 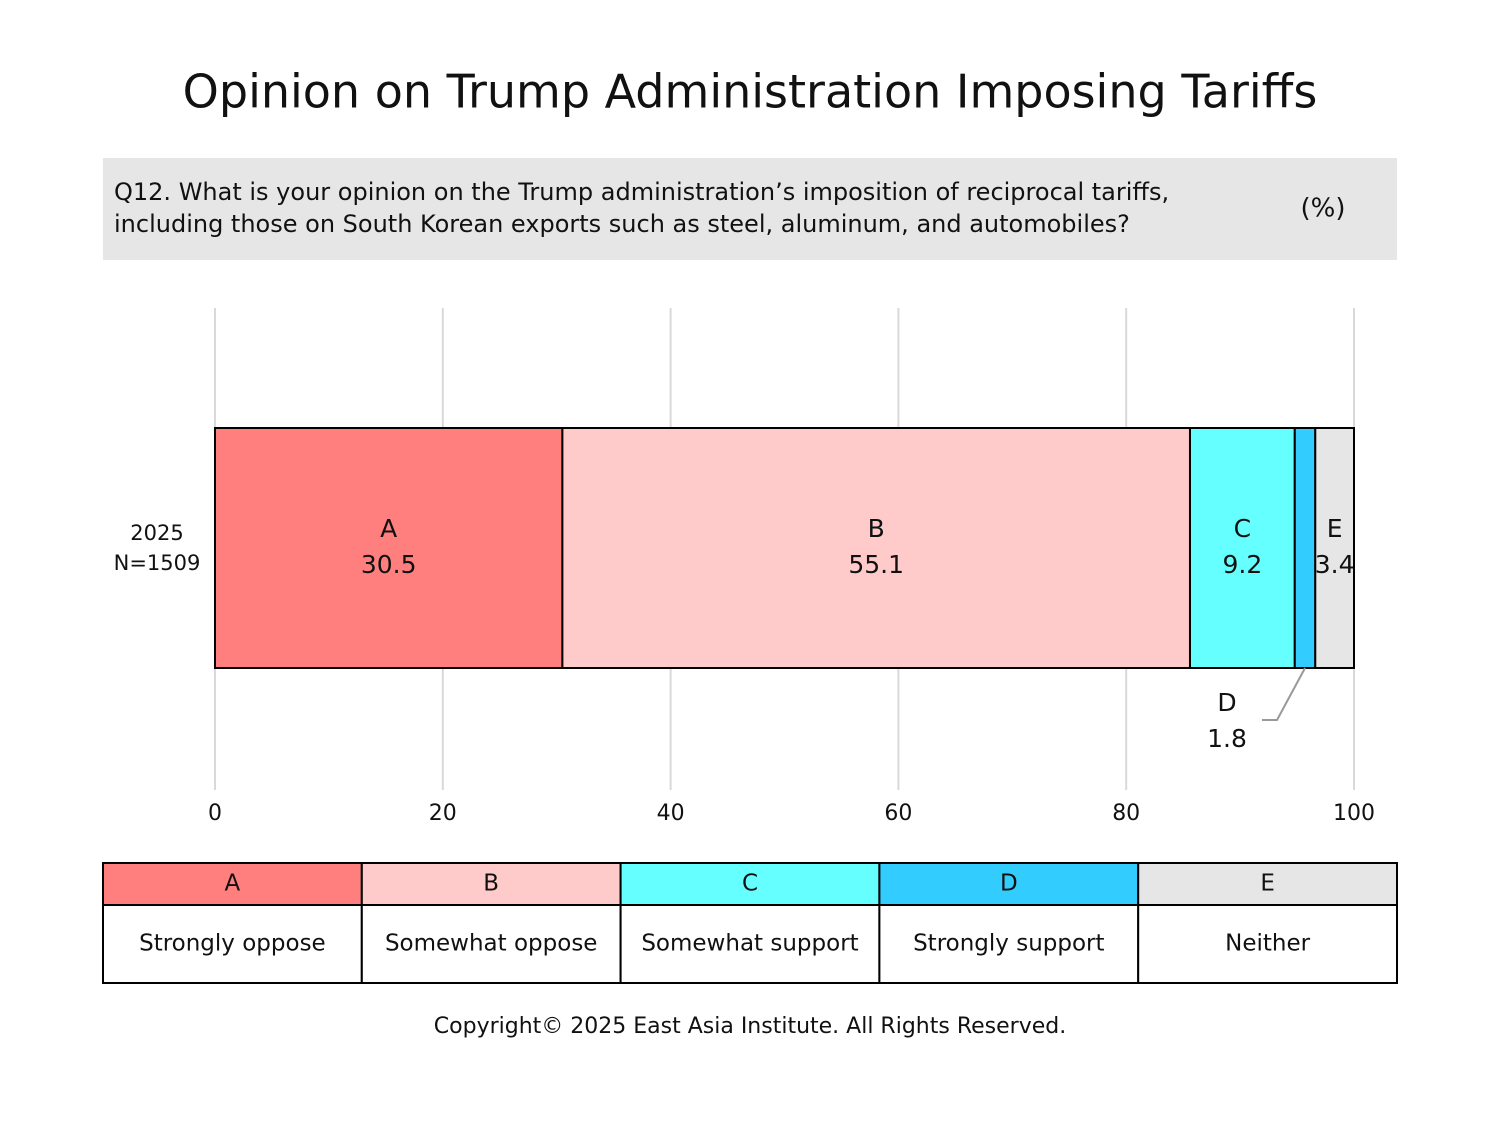 What do you see at coordinates (156, 533) in the screenshot?
I see `category-label: 2025` at bounding box center [156, 533].